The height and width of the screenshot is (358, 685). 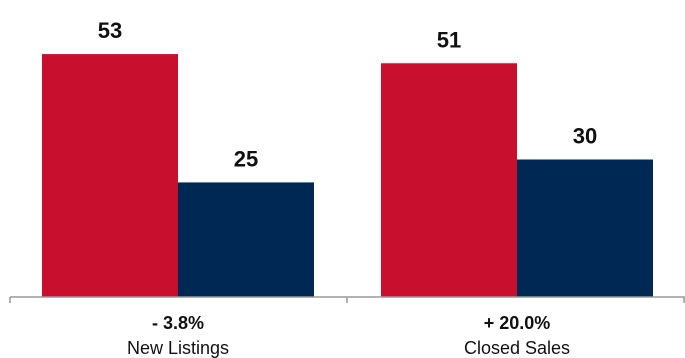 What do you see at coordinates (517, 348) in the screenshot?
I see `category-label-1: Closed Sales` at bounding box center [517, 348].